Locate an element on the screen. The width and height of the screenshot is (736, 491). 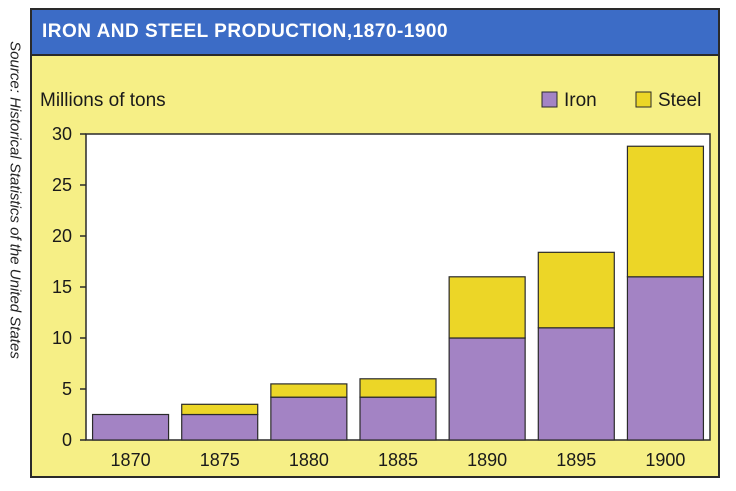
bar-steel-1900 is located at coordinates (665, 211).